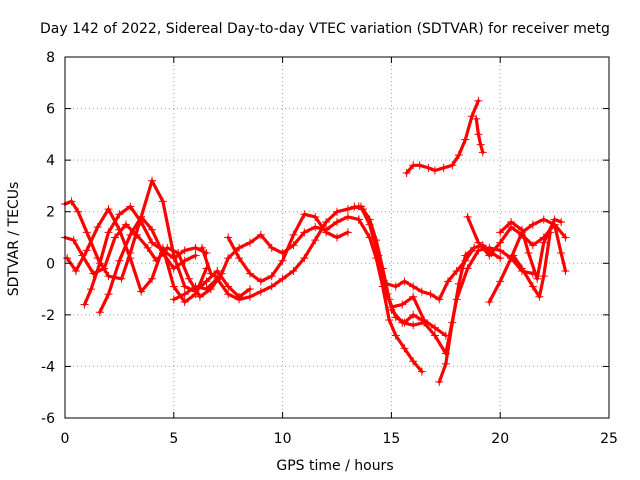 Image resolution: width=640 pixels, height=480 pixels. I want to click on x-tick-label: 20, so click(500, 439).